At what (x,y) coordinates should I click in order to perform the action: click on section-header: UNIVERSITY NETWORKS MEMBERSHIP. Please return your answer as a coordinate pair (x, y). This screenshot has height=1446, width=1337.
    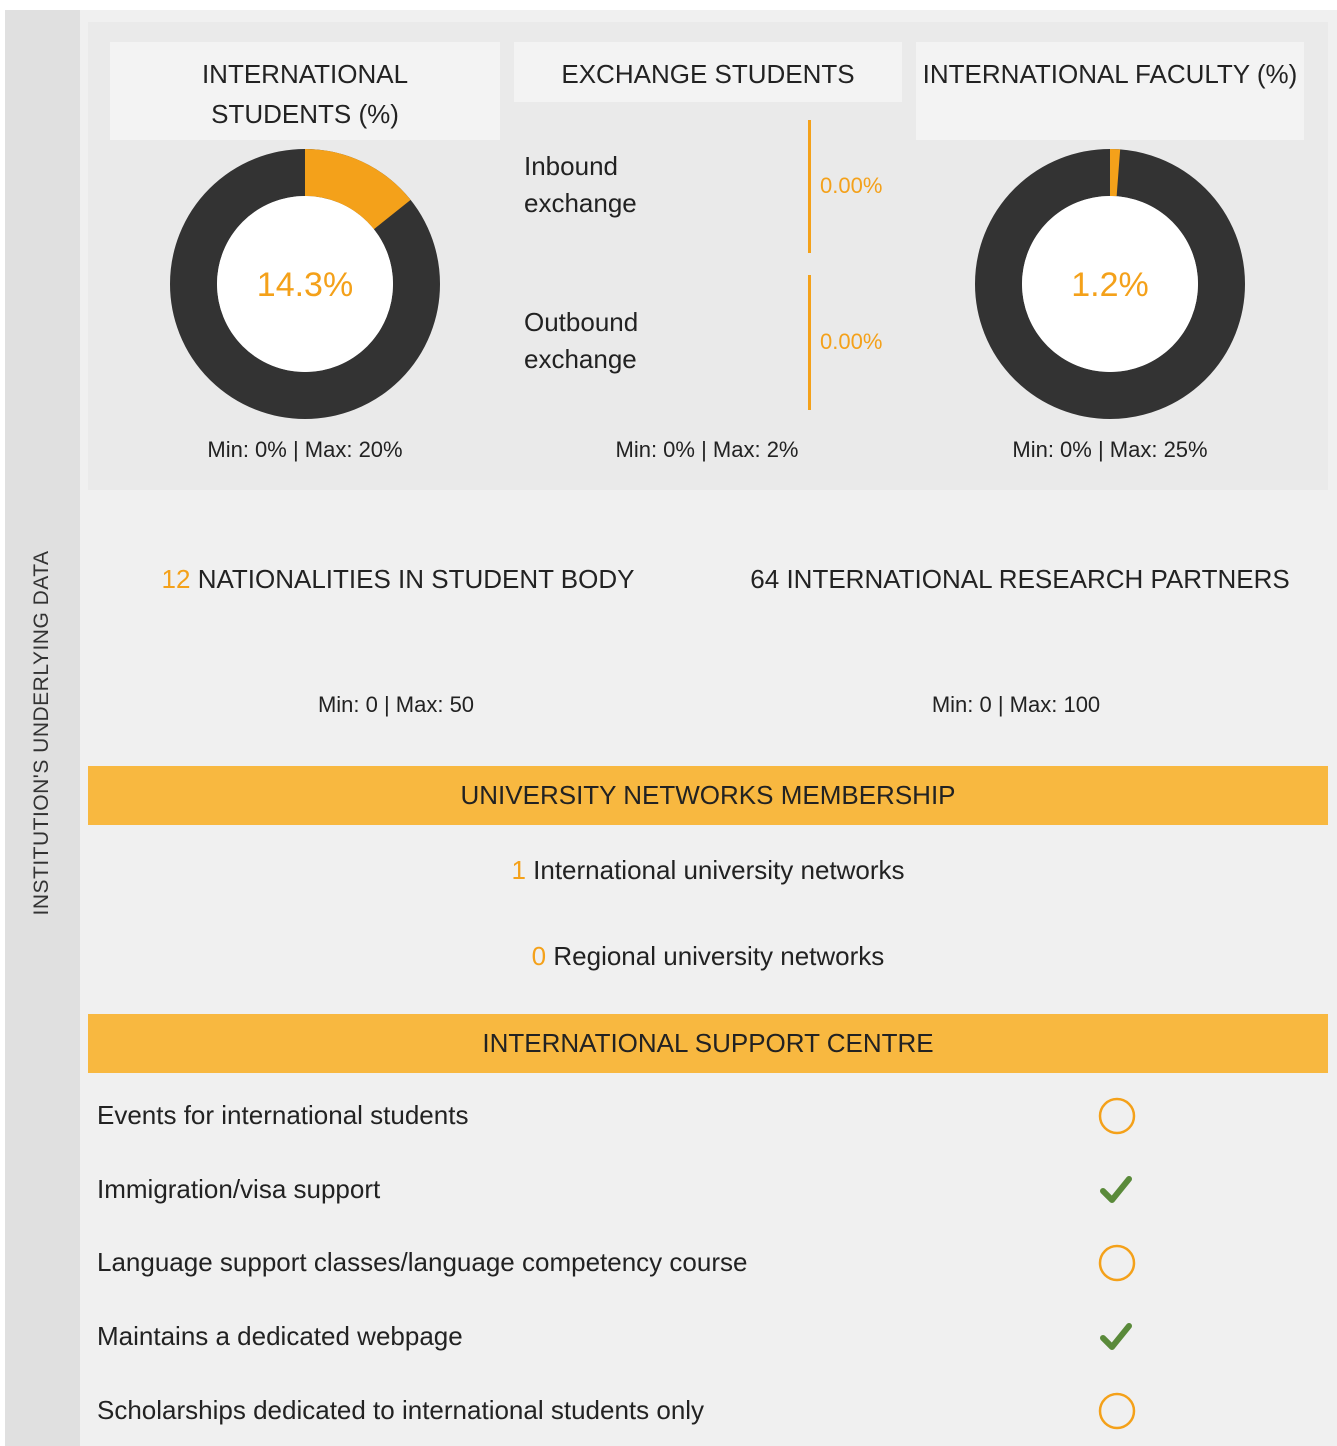
    Looking at the image, I should click on (708, 795).